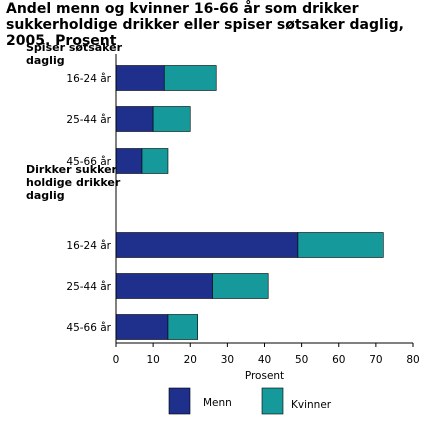  What do you see at coordinates (190, 360) in the screenshot?
I see `x-tick-label: 20` at bounding box center [190, 360].